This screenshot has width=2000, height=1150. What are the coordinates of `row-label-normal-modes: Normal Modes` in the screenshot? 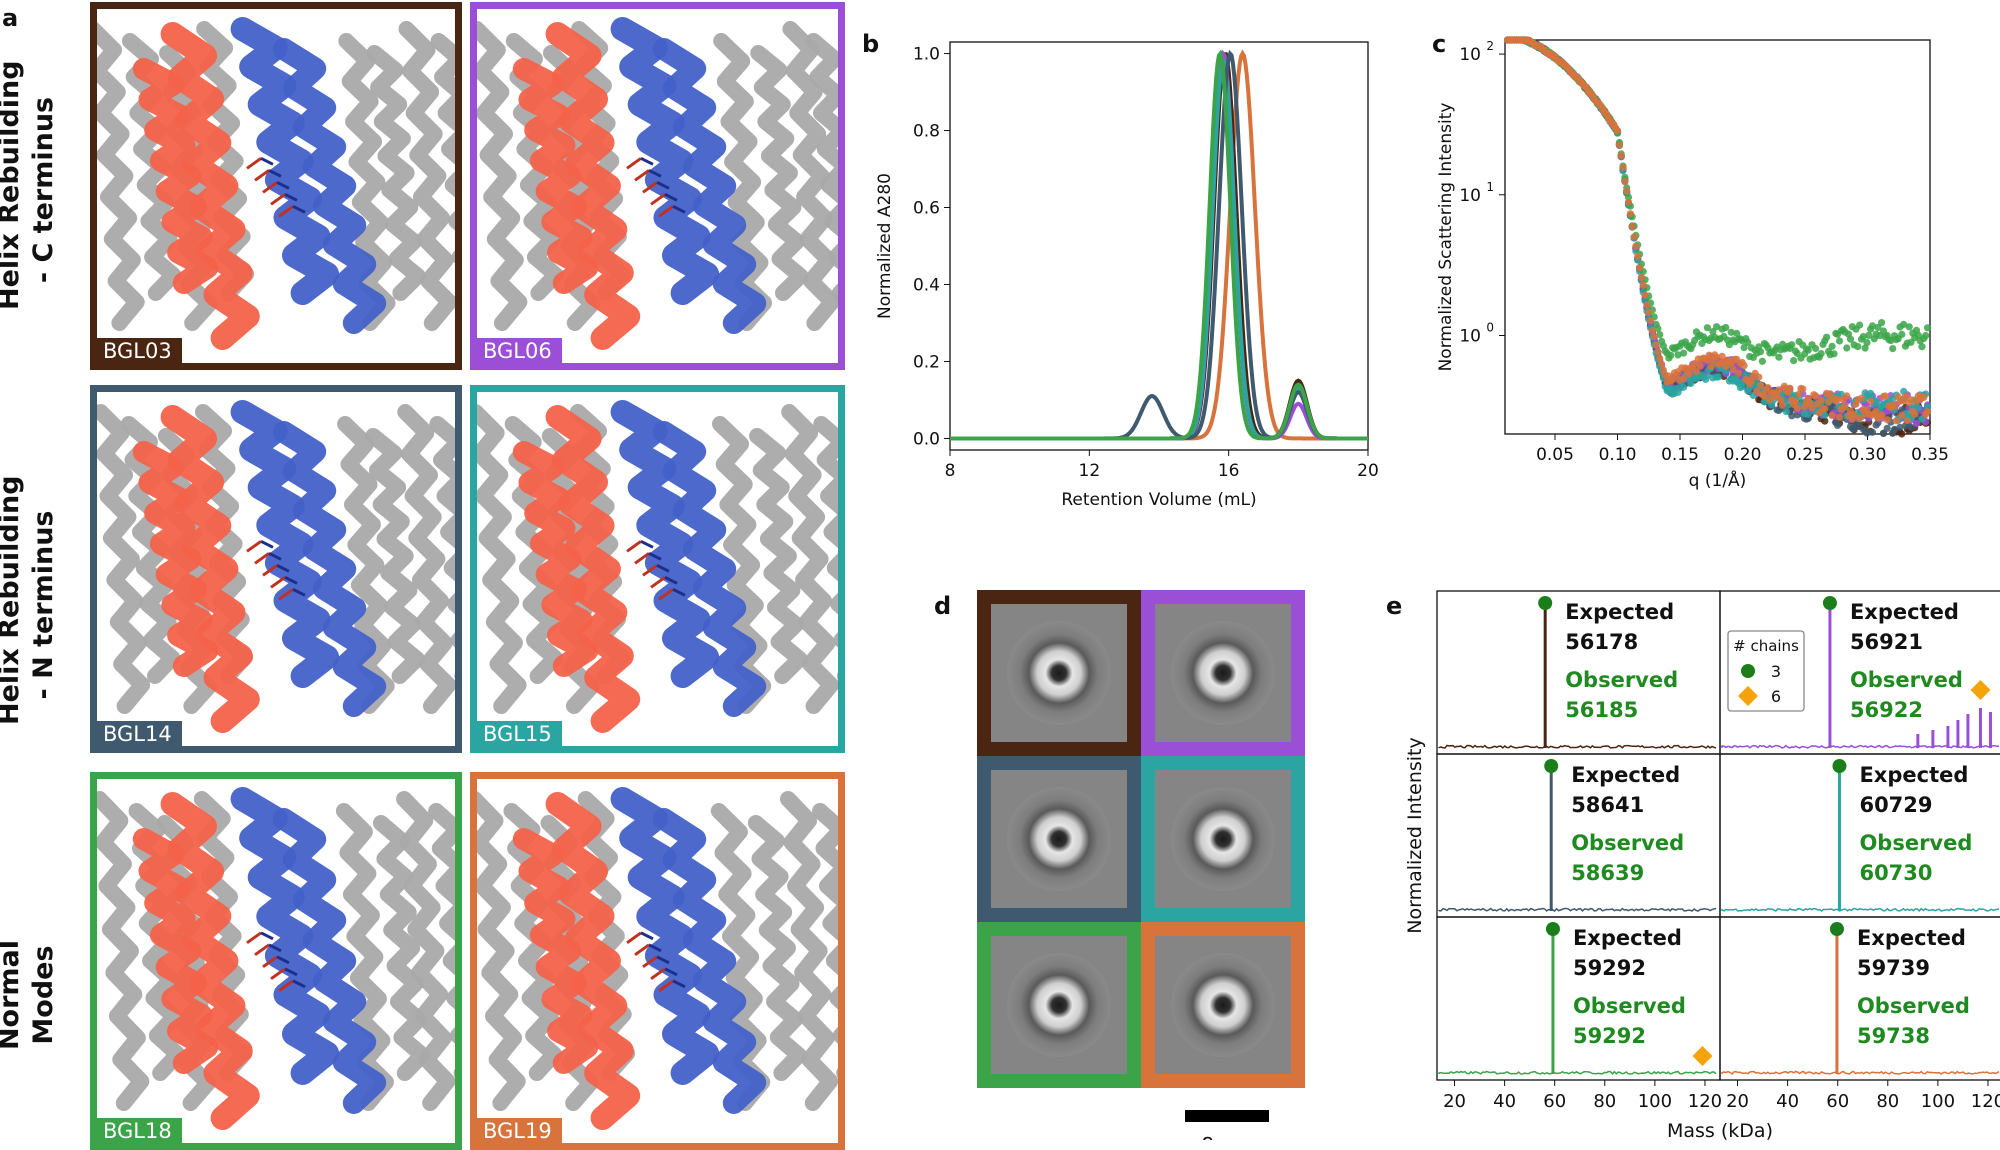 It's located at (31, 995).